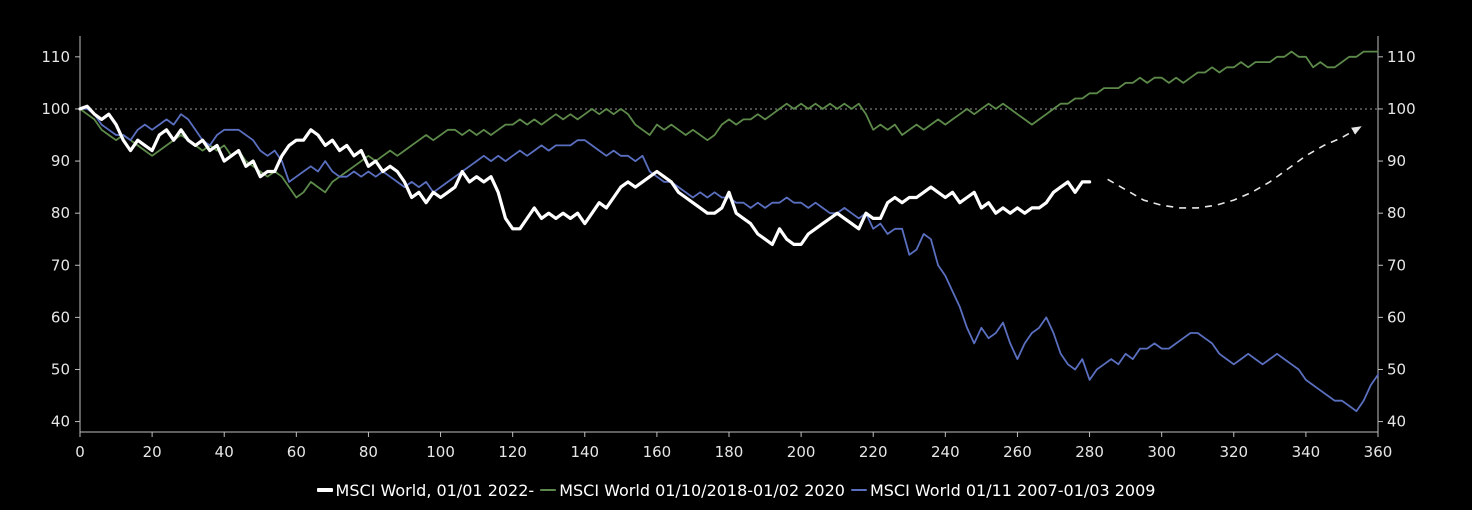 The width and height of the screenshot is (1472, 510). Describe the element at coordinates (55, 109) in the screenshot. I see `y-tick-label-left: 100` at that location.